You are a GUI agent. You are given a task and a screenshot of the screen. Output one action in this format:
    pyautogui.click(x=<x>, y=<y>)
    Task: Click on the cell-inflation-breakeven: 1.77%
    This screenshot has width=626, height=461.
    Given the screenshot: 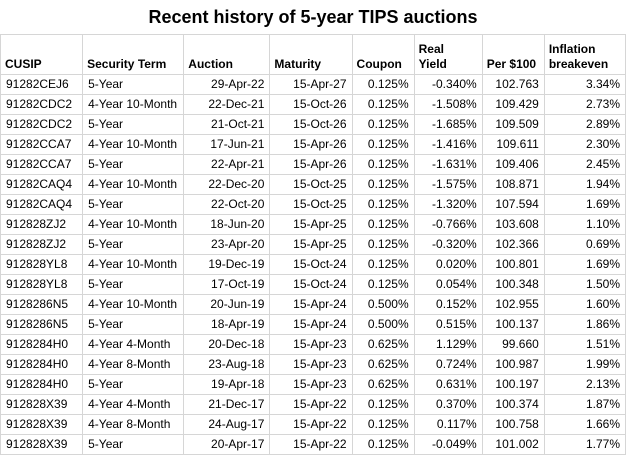 What is the action you would take?
    pyautogui.click(x=584, y=444)
    